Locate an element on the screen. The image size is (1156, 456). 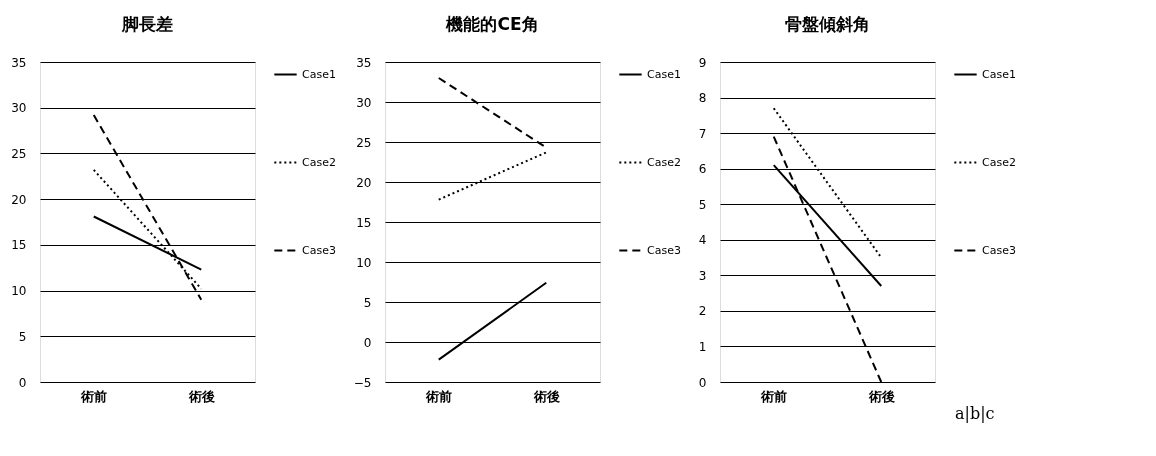
chart-title: 骨盤傾斜角 is located at coordinates (827, 24).